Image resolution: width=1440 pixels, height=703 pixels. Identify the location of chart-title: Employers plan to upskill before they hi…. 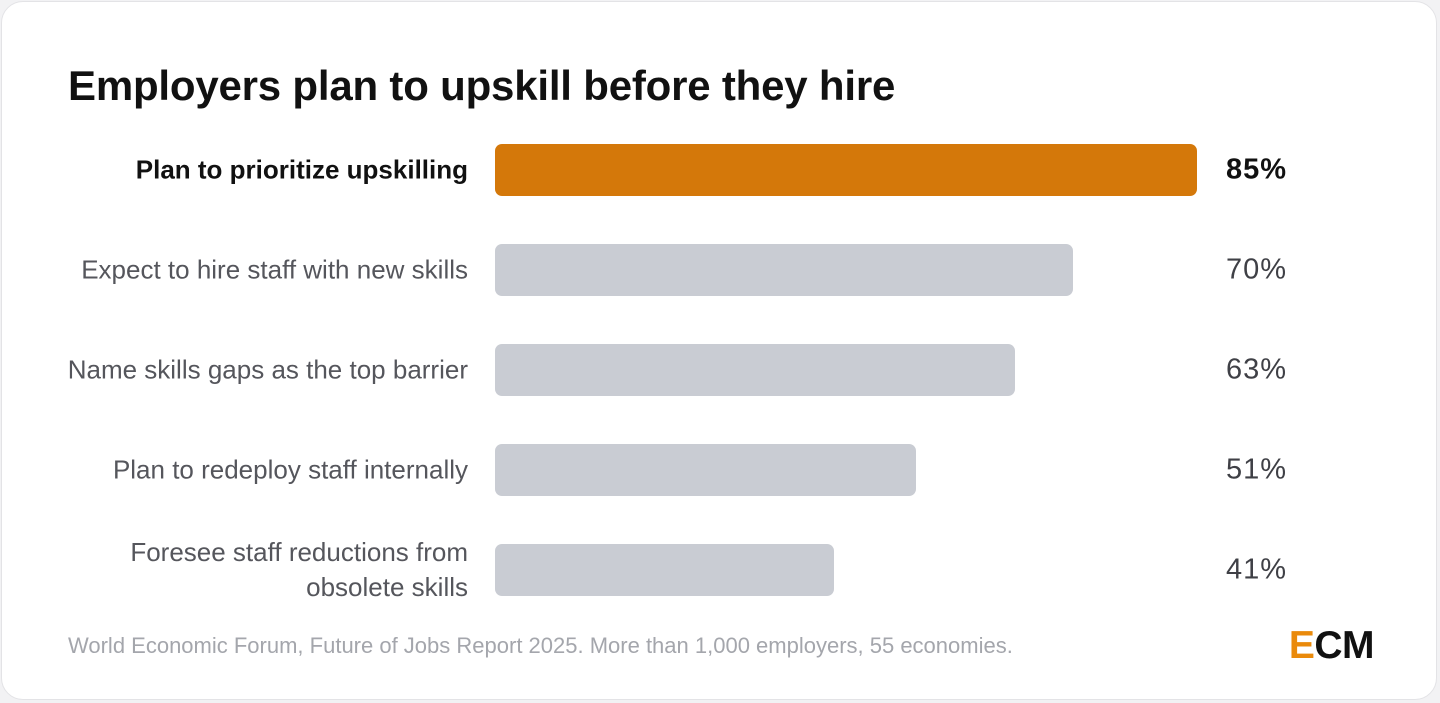
(482, 85).